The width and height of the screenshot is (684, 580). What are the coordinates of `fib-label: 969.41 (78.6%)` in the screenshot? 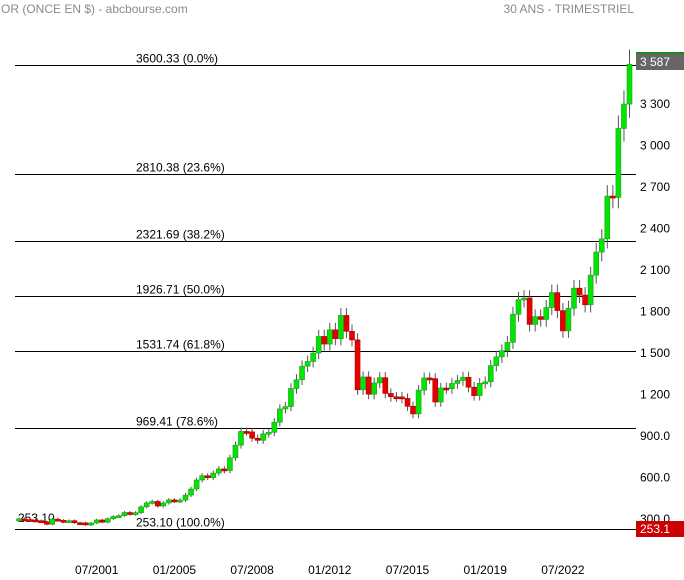 It's located at (177, 422).